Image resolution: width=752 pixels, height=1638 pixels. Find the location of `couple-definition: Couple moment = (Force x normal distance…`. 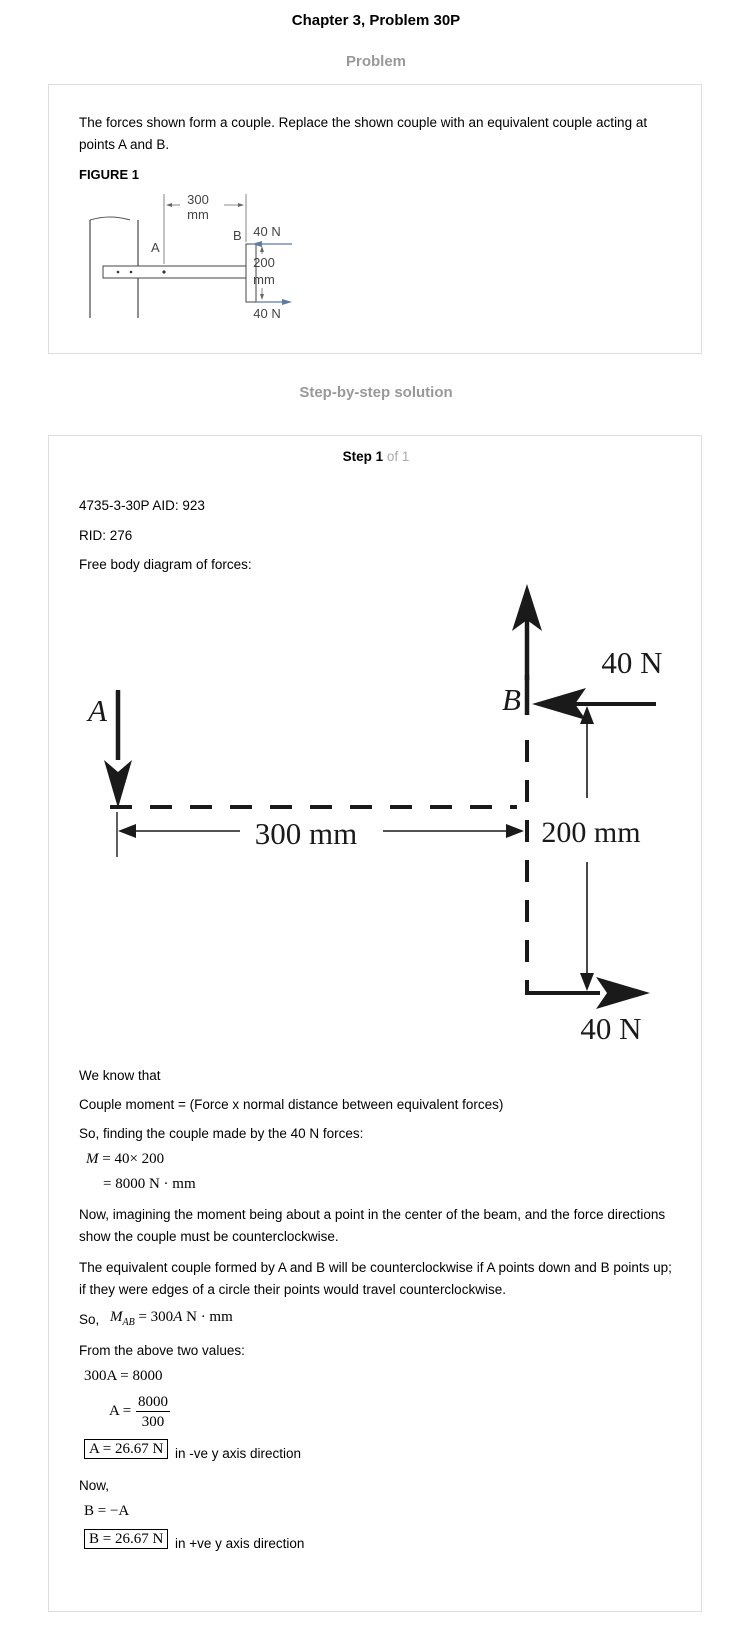

couple-definition: Couple moment = (Force x normal distance… is located at coordinates (291, 1104).